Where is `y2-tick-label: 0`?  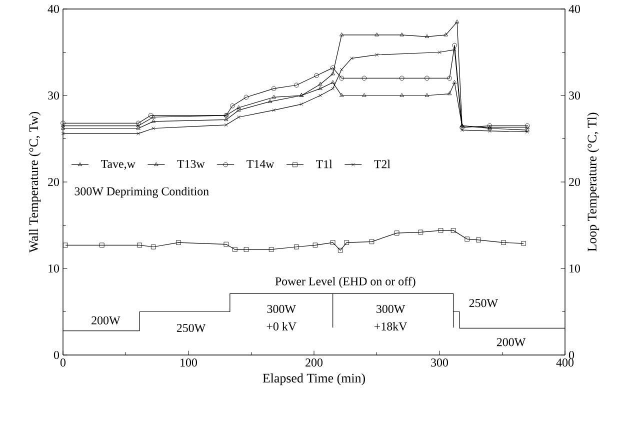 y2-tick-label: 0 is located at coordinates (571, 355).